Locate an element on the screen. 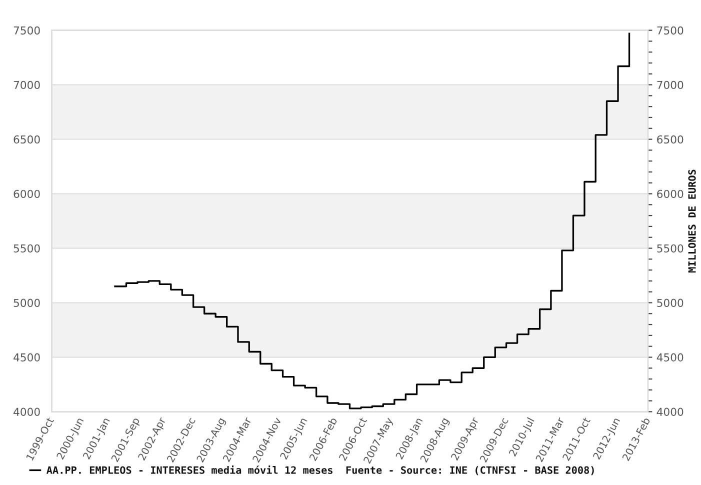 The image size is (701, 485). y2-tick-label: 5500 is located at coordinates (670, 248).